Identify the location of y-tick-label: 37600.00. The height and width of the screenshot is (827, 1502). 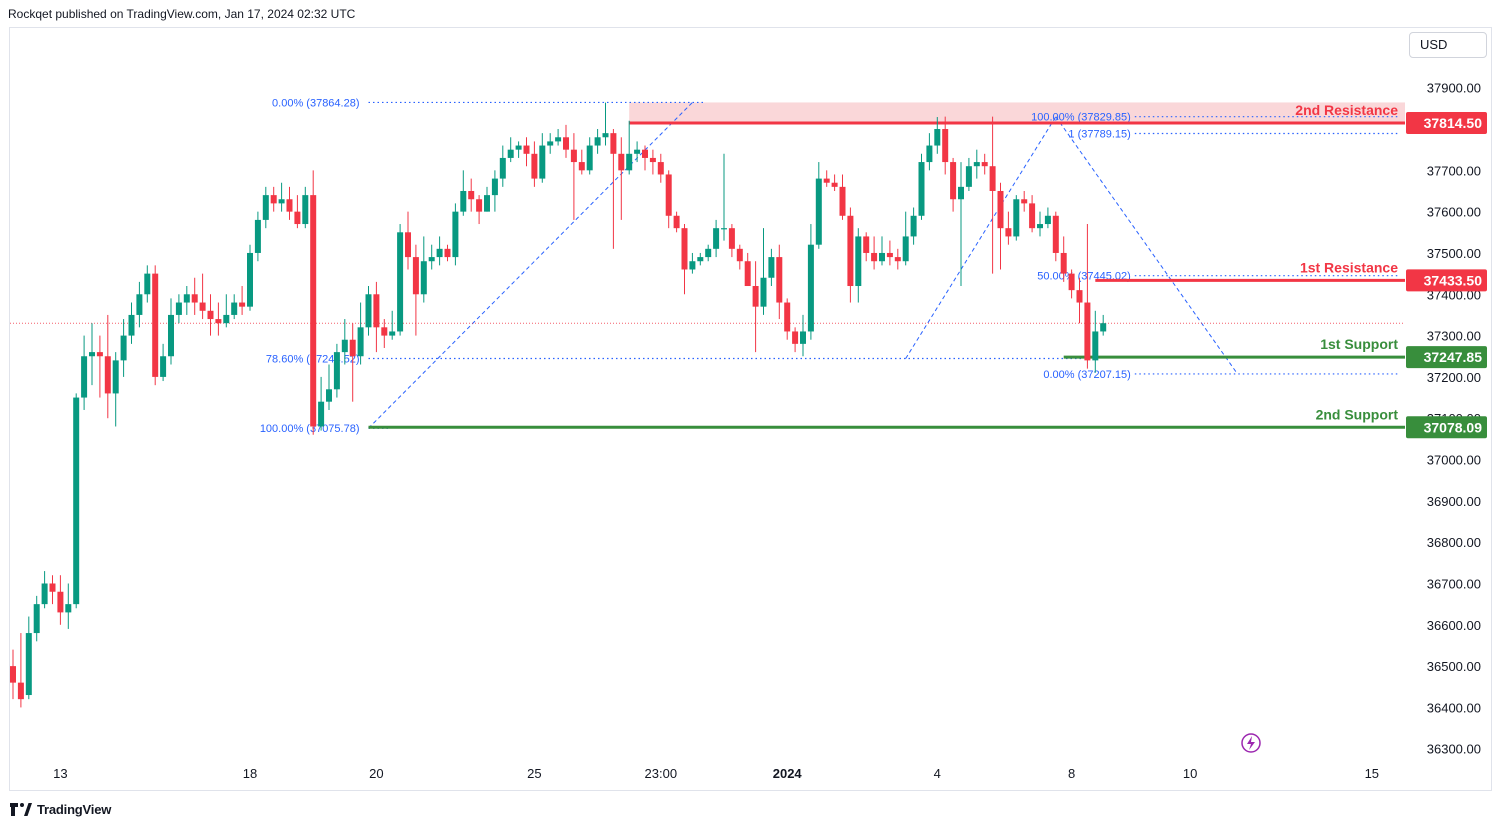
(1454, 212).